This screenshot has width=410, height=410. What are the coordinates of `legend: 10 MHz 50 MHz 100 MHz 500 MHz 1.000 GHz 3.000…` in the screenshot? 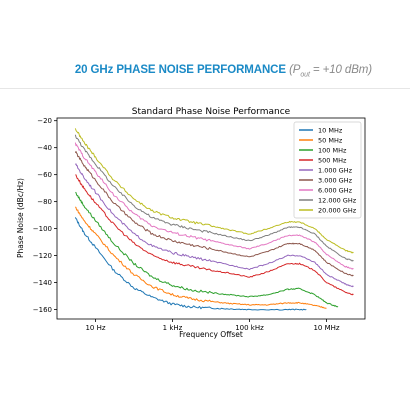 It's located at (327, 170).